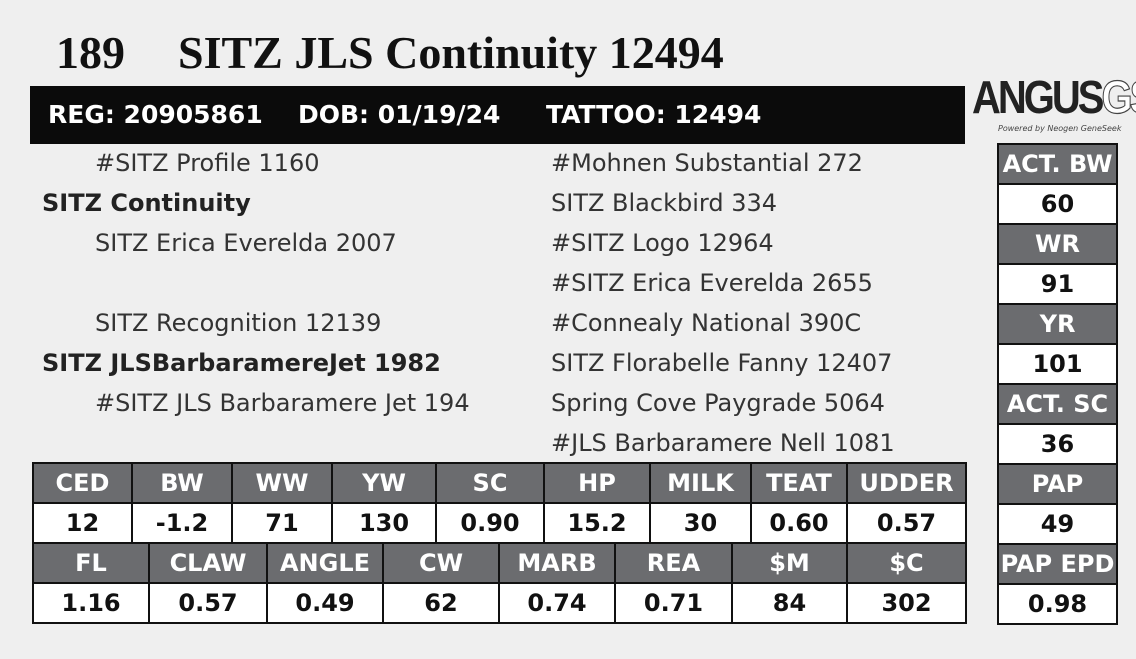  Describe the element at coordinates (799, 523) in the screenshot. I see `epd-value: 0.60` at that location.